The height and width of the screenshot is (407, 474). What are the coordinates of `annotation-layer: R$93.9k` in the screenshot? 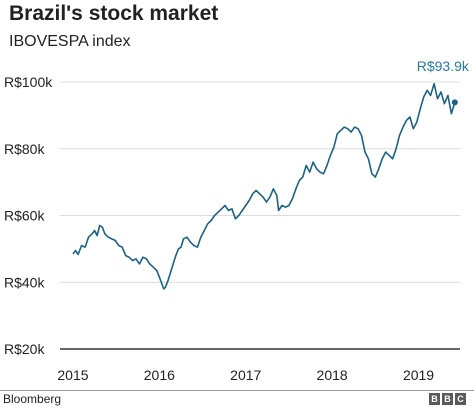 It's located at (443, 66).